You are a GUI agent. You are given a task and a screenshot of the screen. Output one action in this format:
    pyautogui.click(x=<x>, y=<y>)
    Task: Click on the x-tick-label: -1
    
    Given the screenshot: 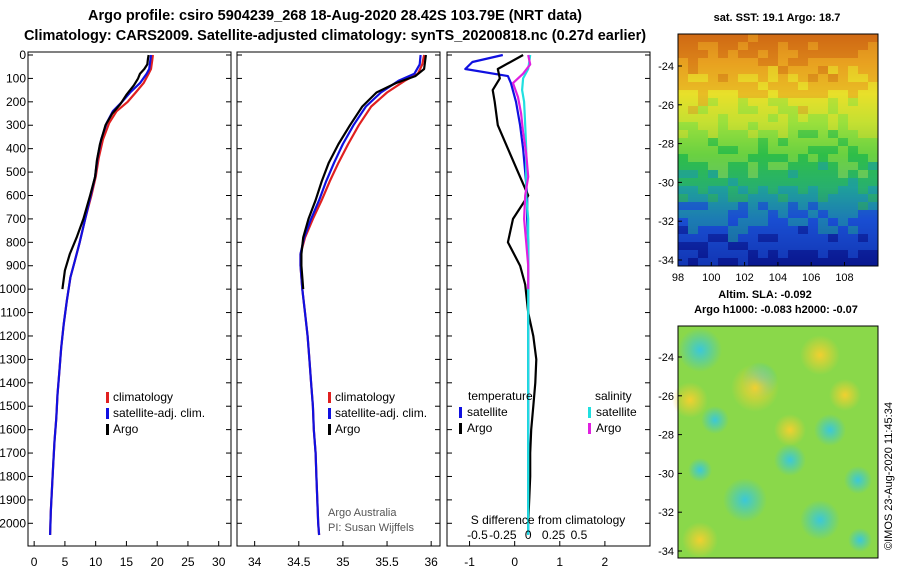 What is the action you would take?
    pyautogui.click(x=469, y=562)
    